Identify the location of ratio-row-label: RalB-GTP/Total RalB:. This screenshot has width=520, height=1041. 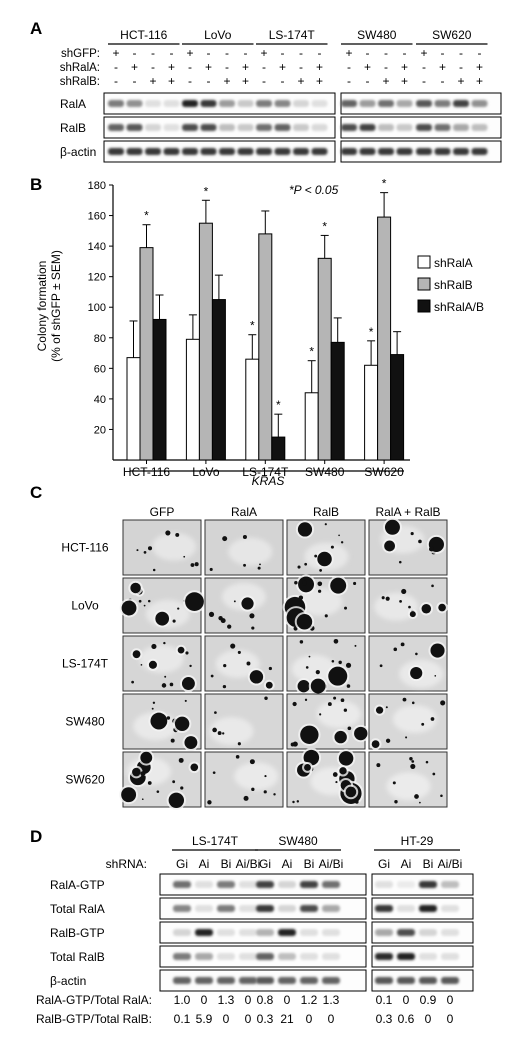
(94, 1019).